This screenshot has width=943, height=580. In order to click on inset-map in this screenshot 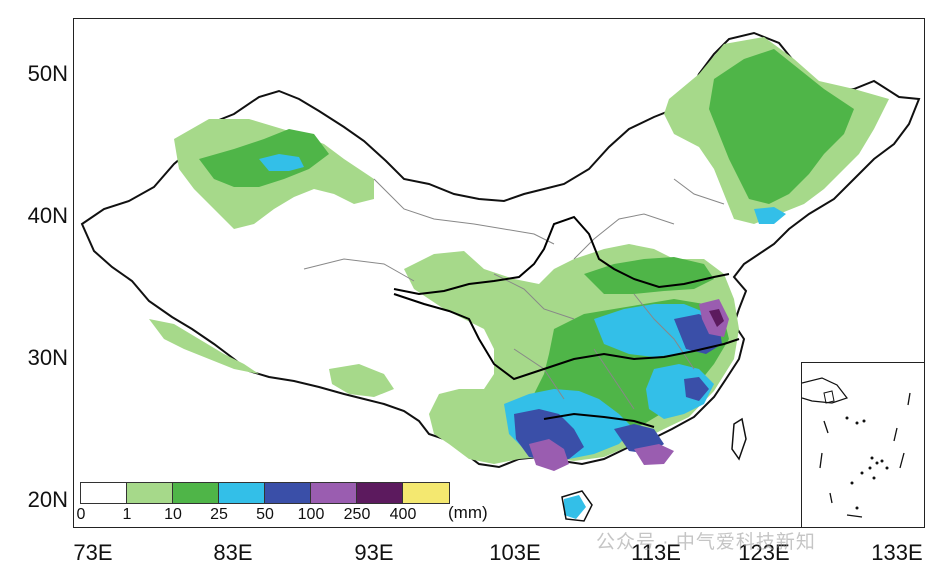, I will do `click(856, 447)`.